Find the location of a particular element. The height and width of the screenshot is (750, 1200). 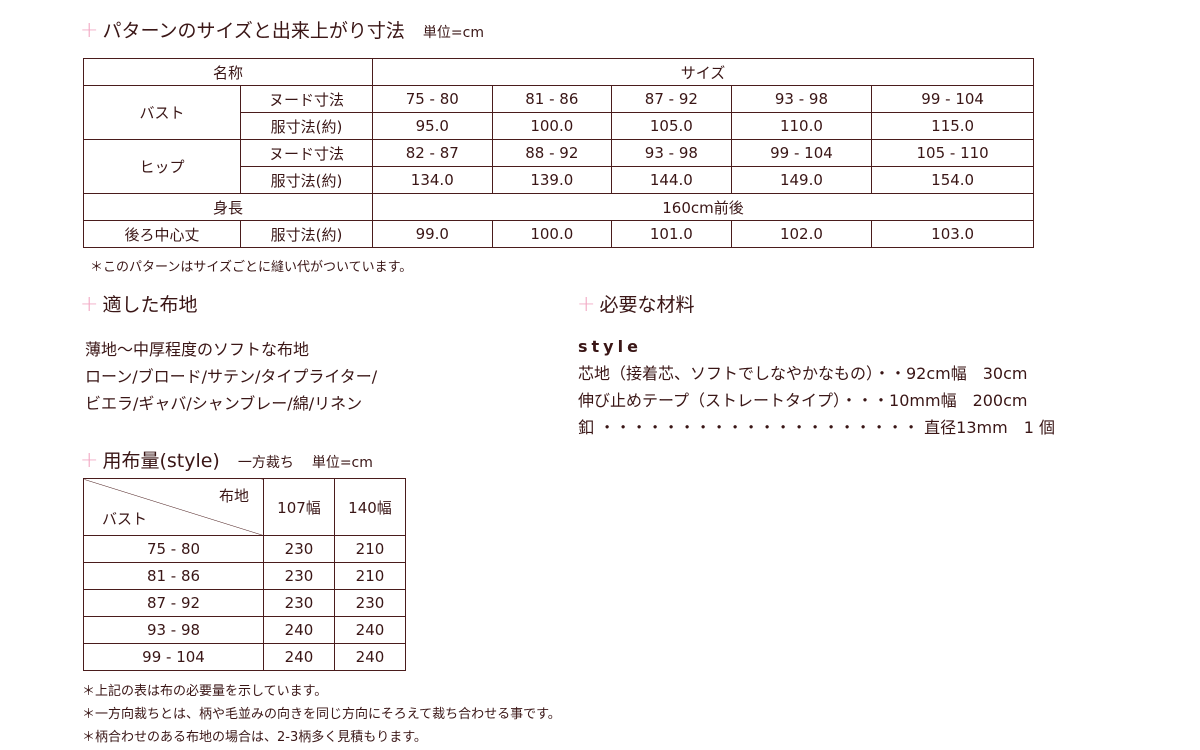

text: 必要な材料 is located at coordinates (647, 305).